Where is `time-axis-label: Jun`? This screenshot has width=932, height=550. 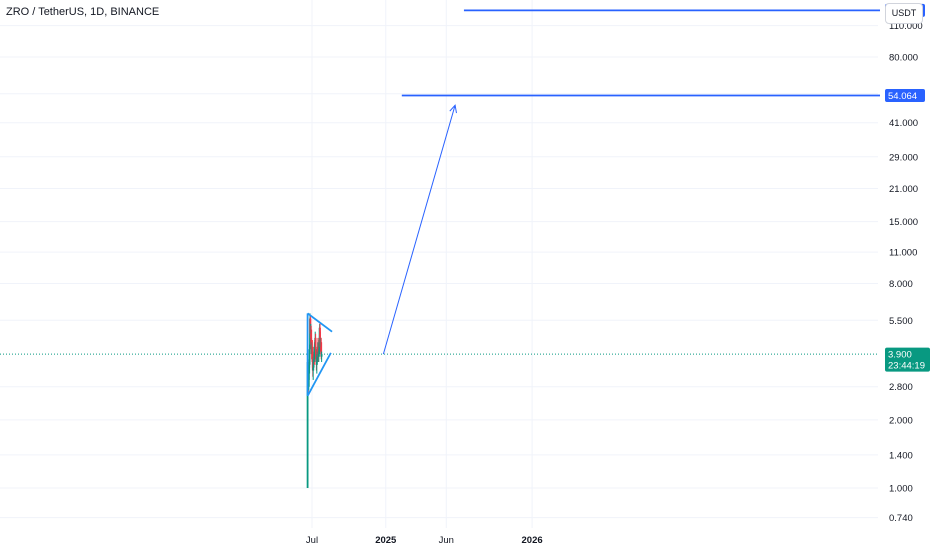
time-axis-label: Jun is located at coordinates (446, 540).